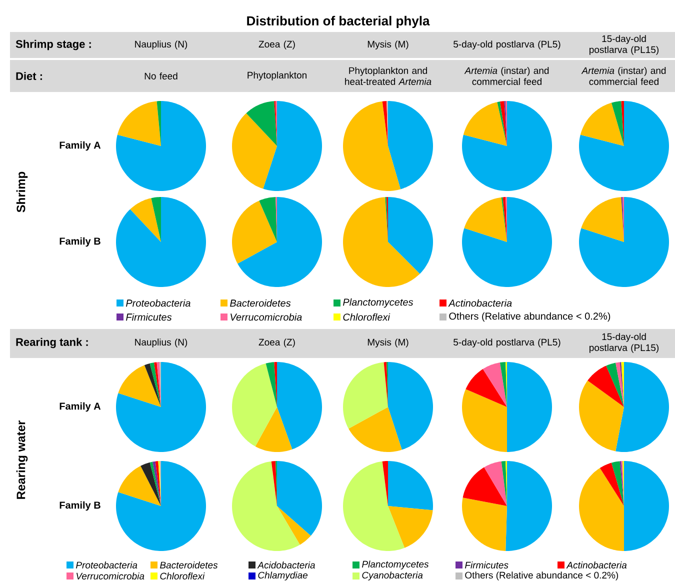 This screenshot has height=587, width=675. Describe the element at coordinates (283, 576) in the screenshot. I see `legend-label: Chlamydiae` at that location.